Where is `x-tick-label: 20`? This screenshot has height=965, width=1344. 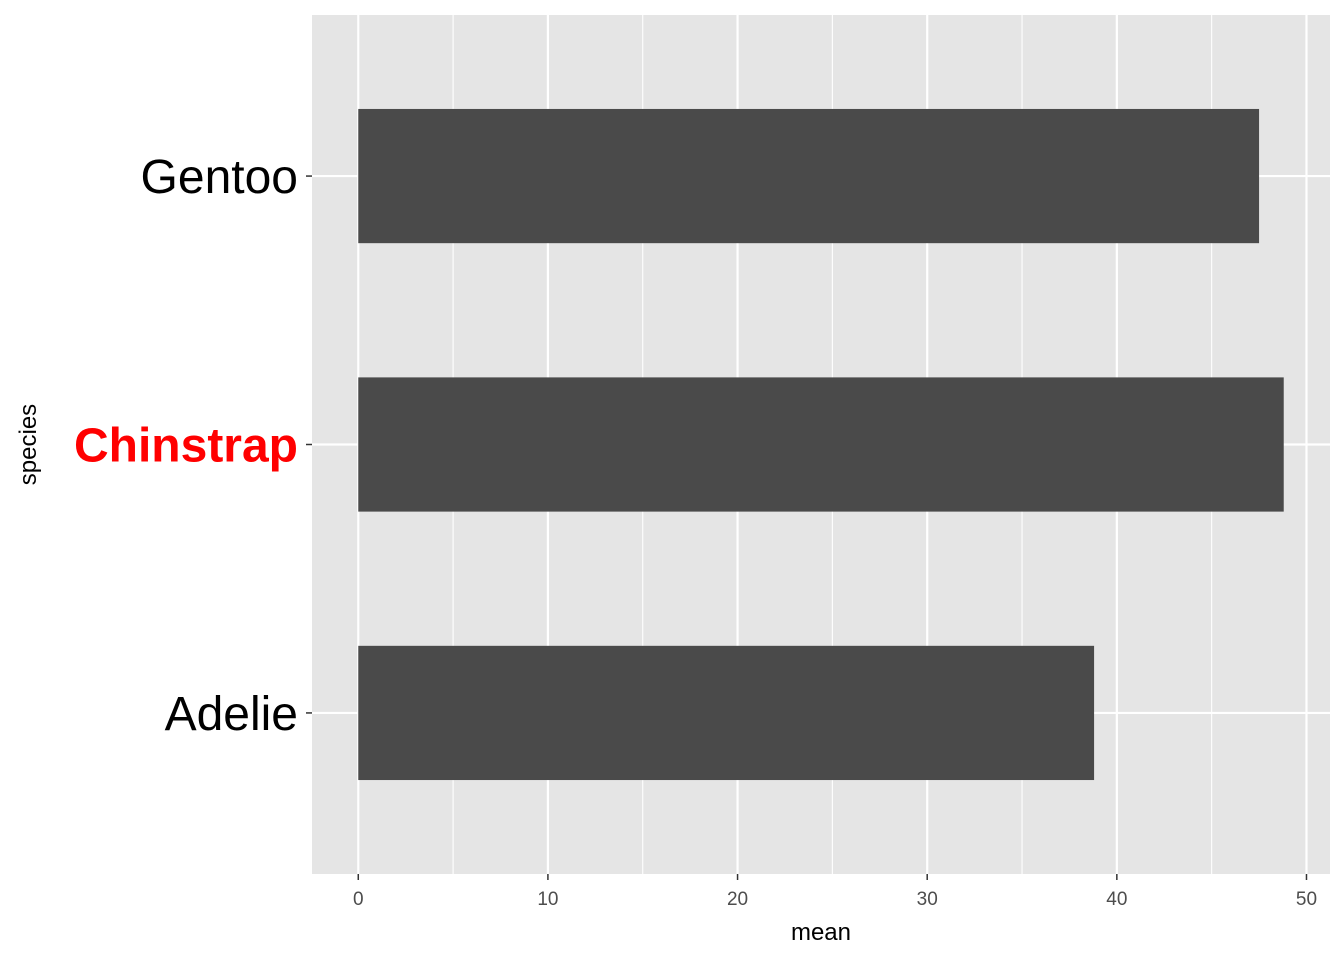 x-tick-label: 20 is located at coordinates (737, 899).